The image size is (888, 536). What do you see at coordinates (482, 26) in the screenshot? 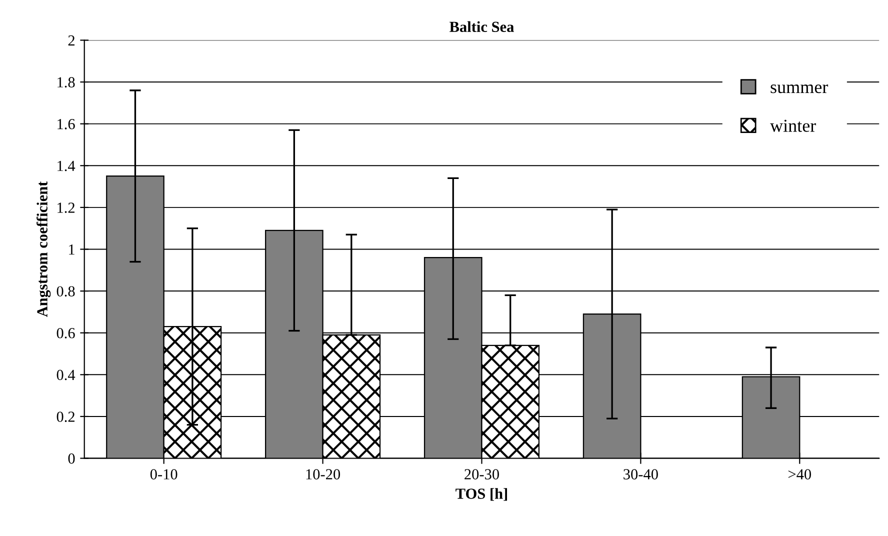
I see `chart-title: Baltic Sea` at bounding box center [482, 26].